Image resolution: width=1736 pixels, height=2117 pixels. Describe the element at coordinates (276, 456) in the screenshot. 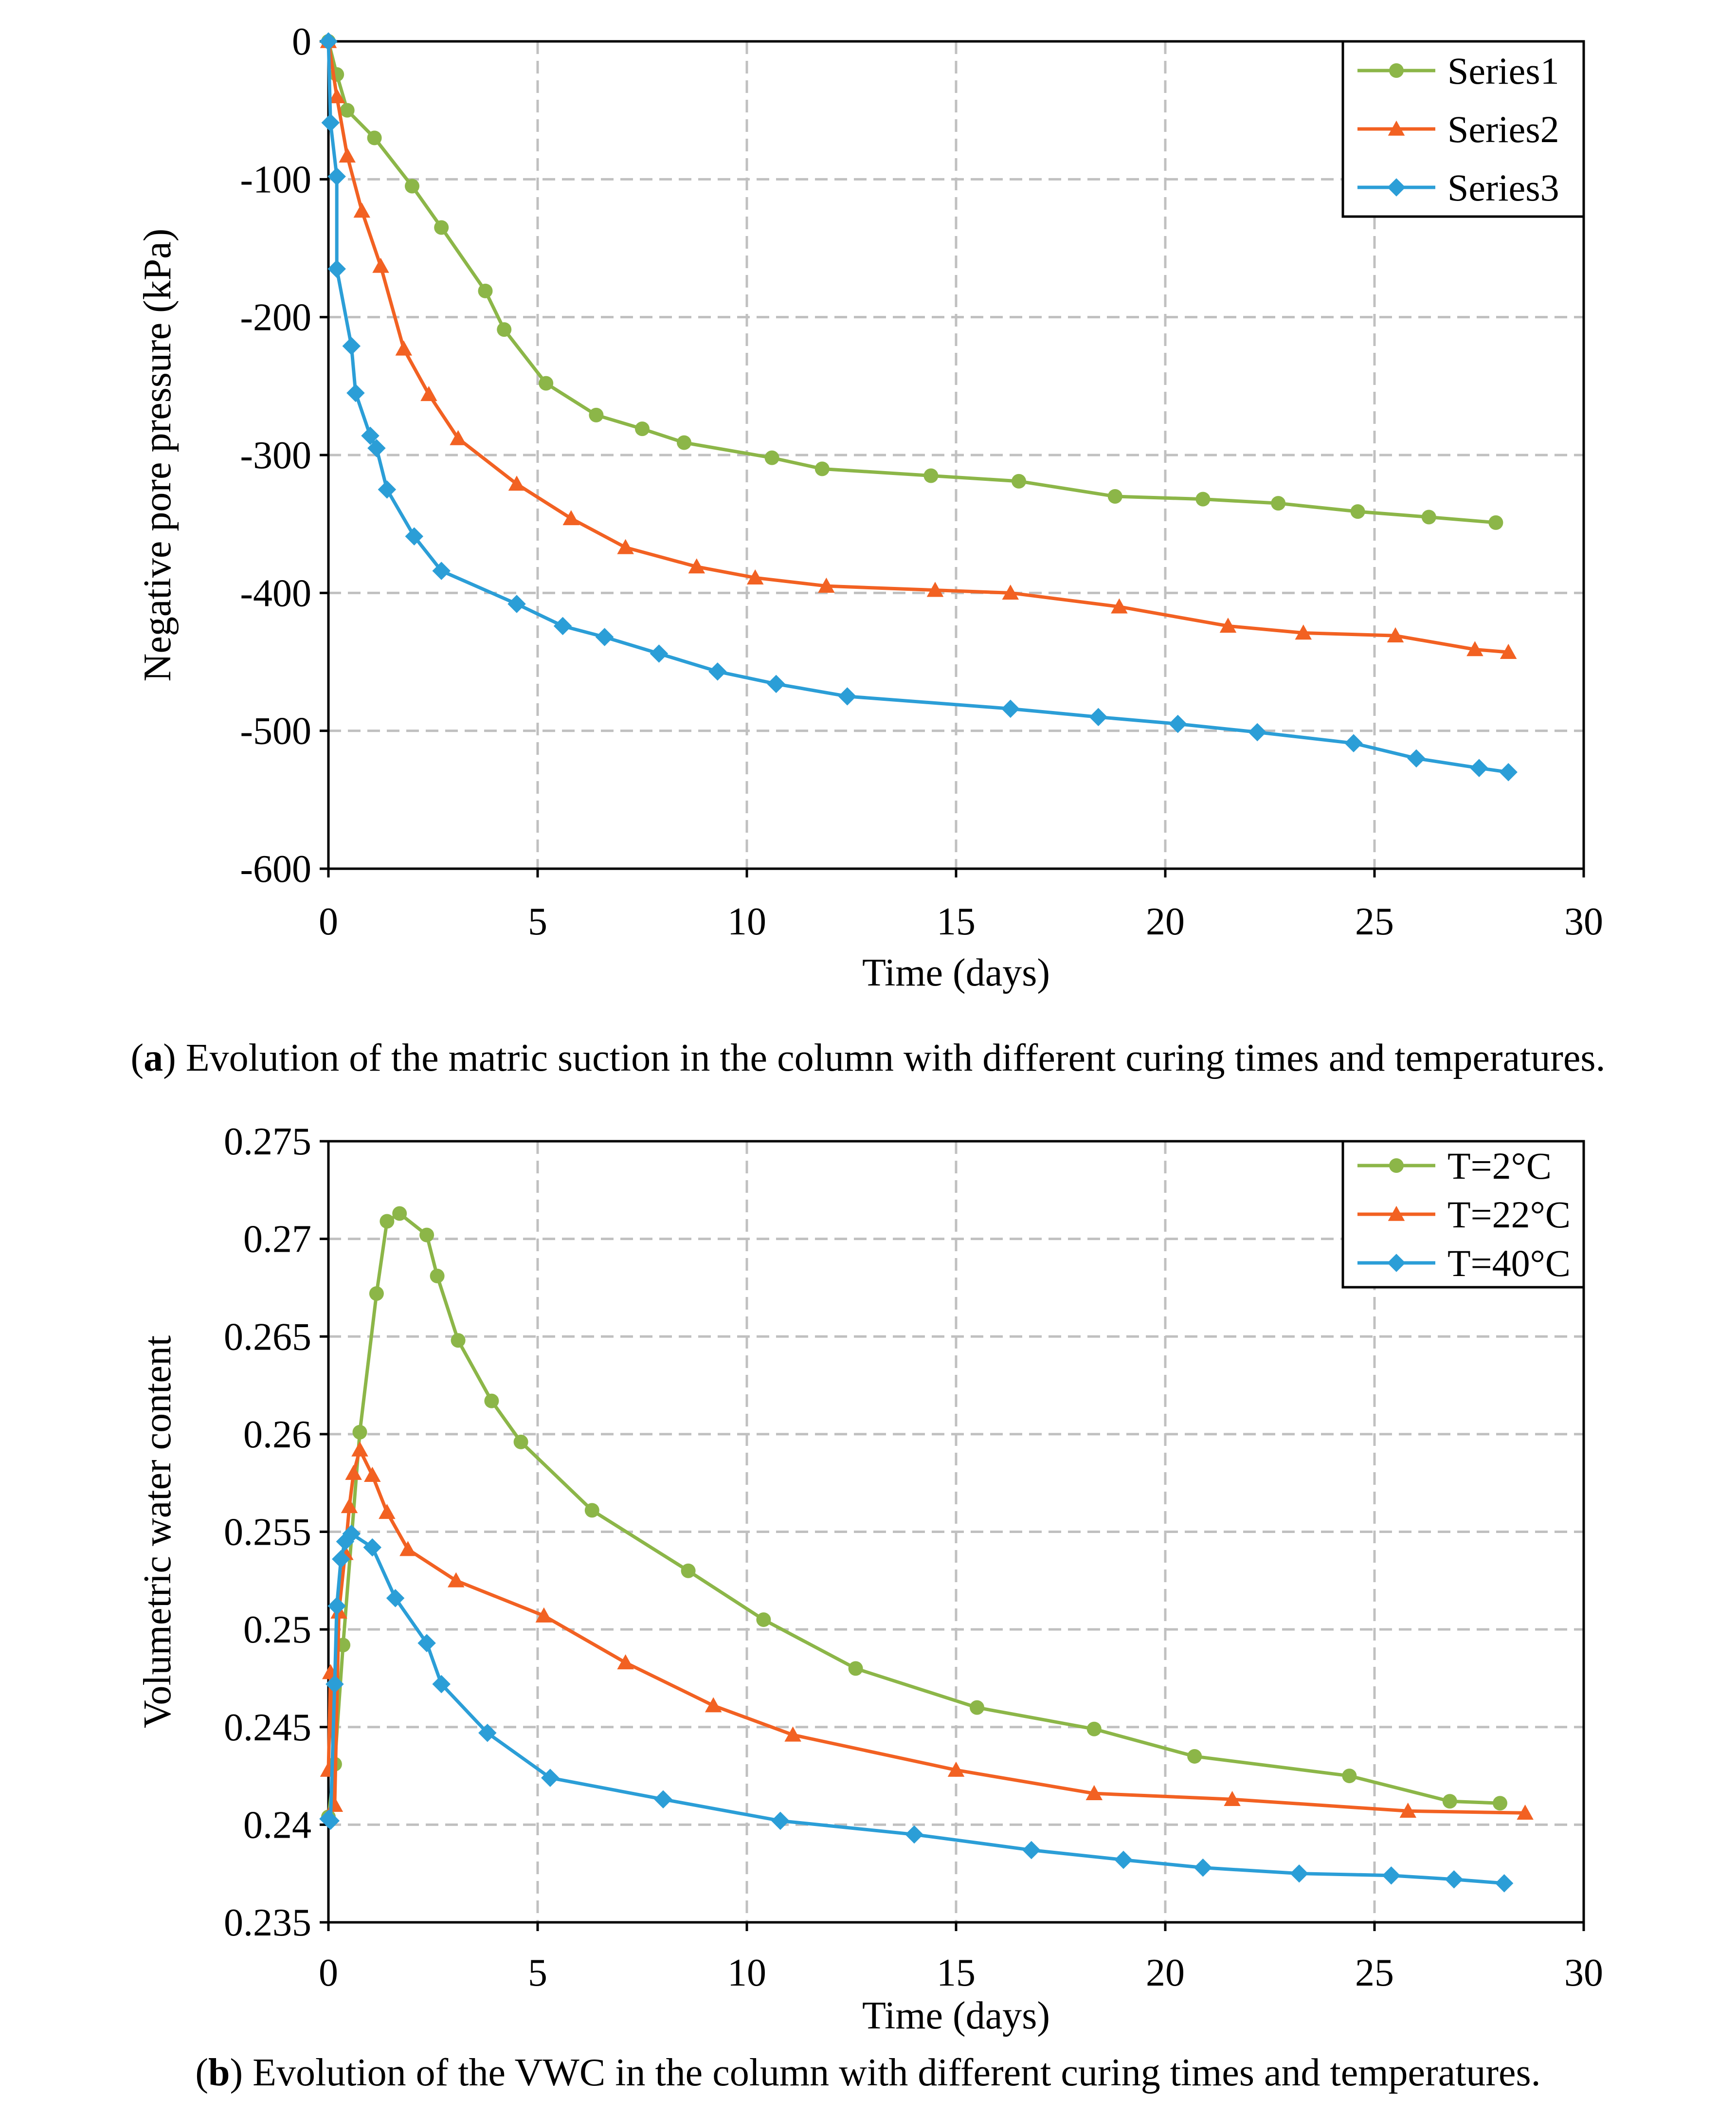

I see `y-tick-label: -300` at that location.